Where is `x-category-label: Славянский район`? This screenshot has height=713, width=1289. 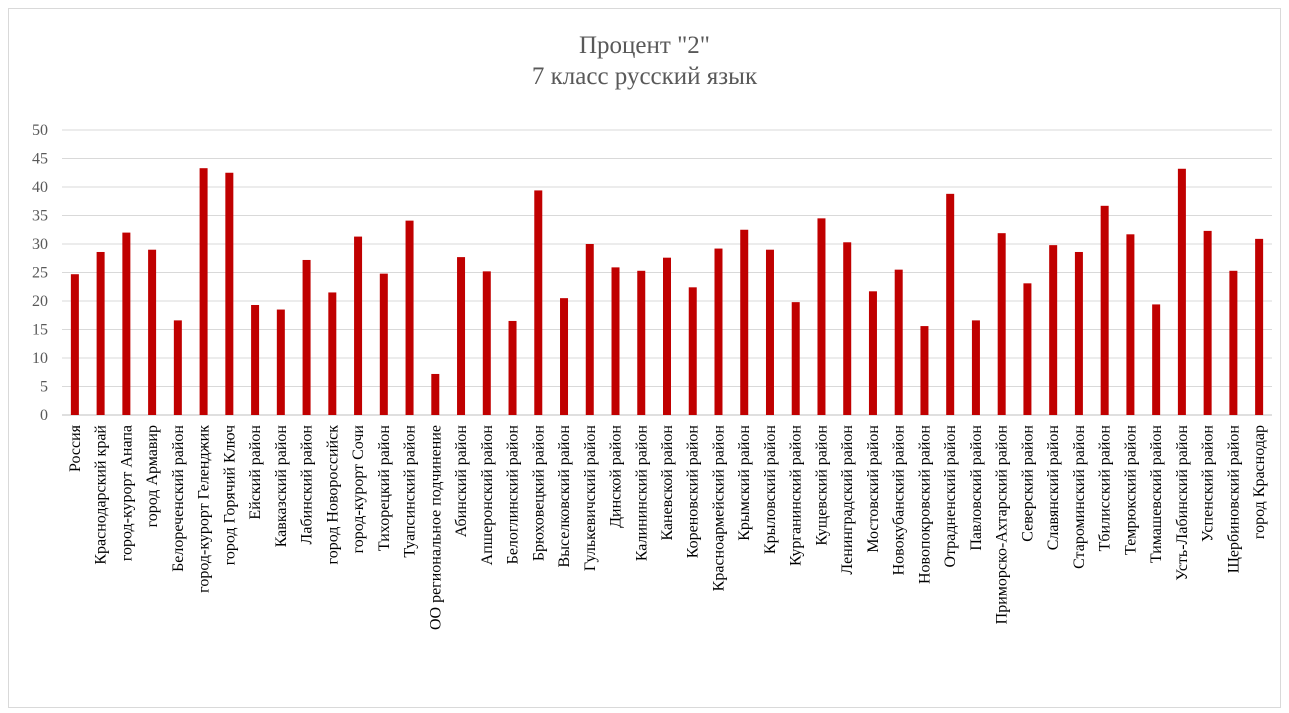
x-category-label: Славянский район is located at coordinates (1053, 488).